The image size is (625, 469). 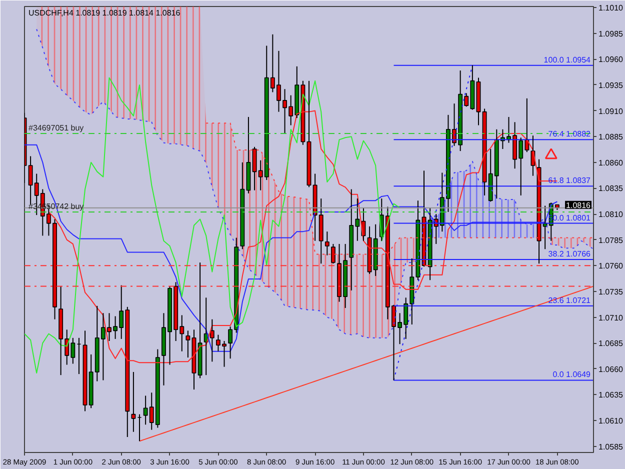 What do you see at coordinates (56, 127) in the screenshot?
I see `ref-line-label: #34697051 buy` at bounding box center [56, 127].